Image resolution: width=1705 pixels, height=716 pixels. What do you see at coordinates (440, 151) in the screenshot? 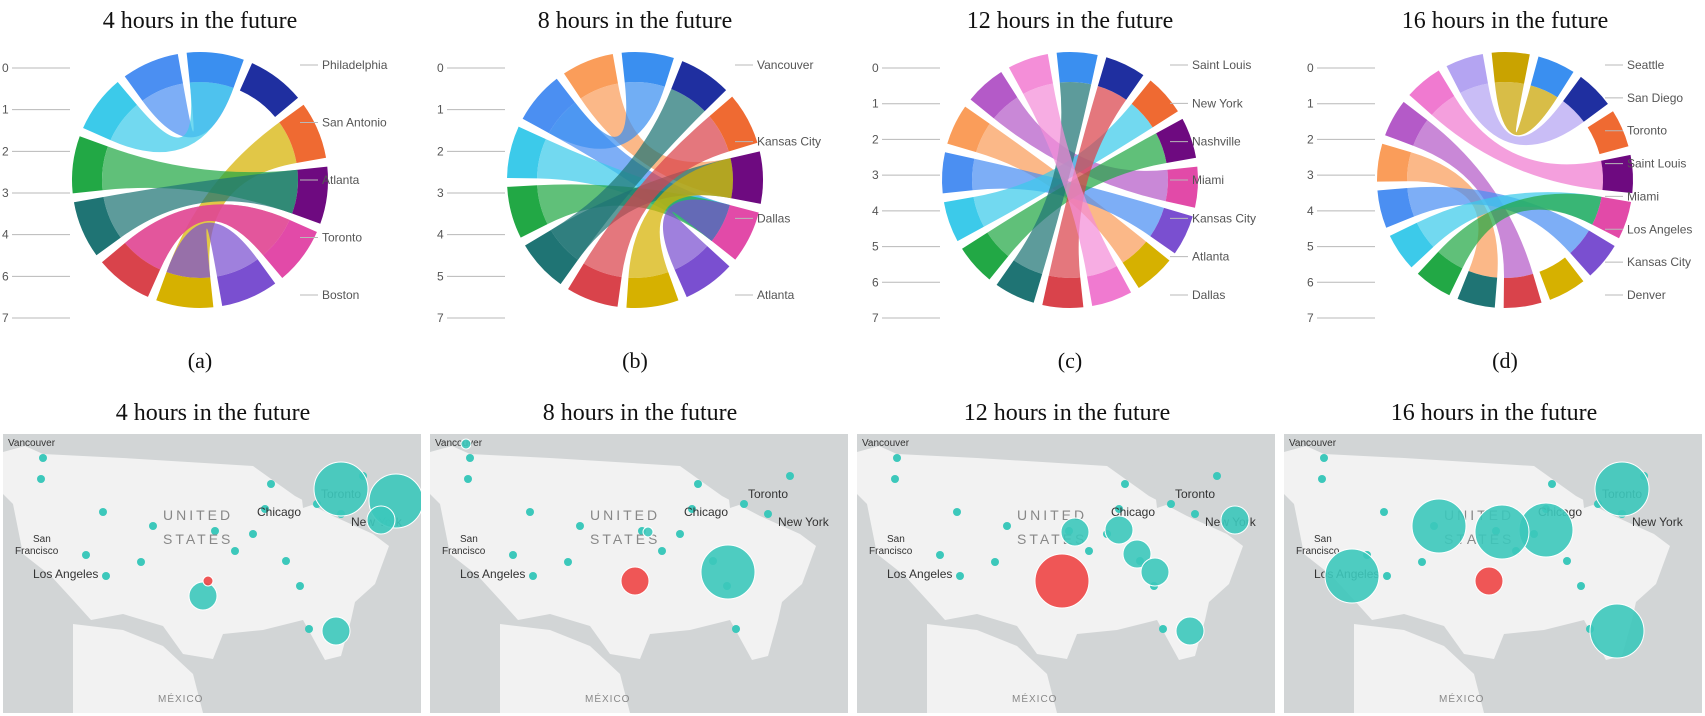
I see `left-label: 2` at bounding box center [440, 151].